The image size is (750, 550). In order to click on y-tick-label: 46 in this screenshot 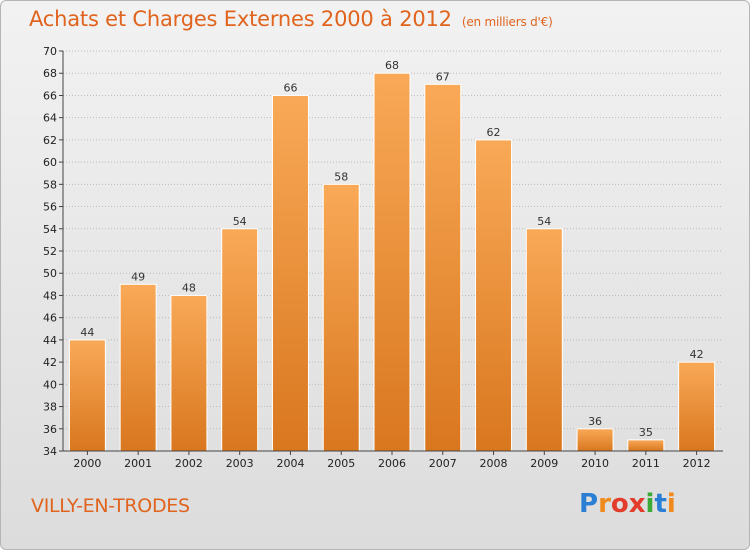, I will do `click(50, 318)`.